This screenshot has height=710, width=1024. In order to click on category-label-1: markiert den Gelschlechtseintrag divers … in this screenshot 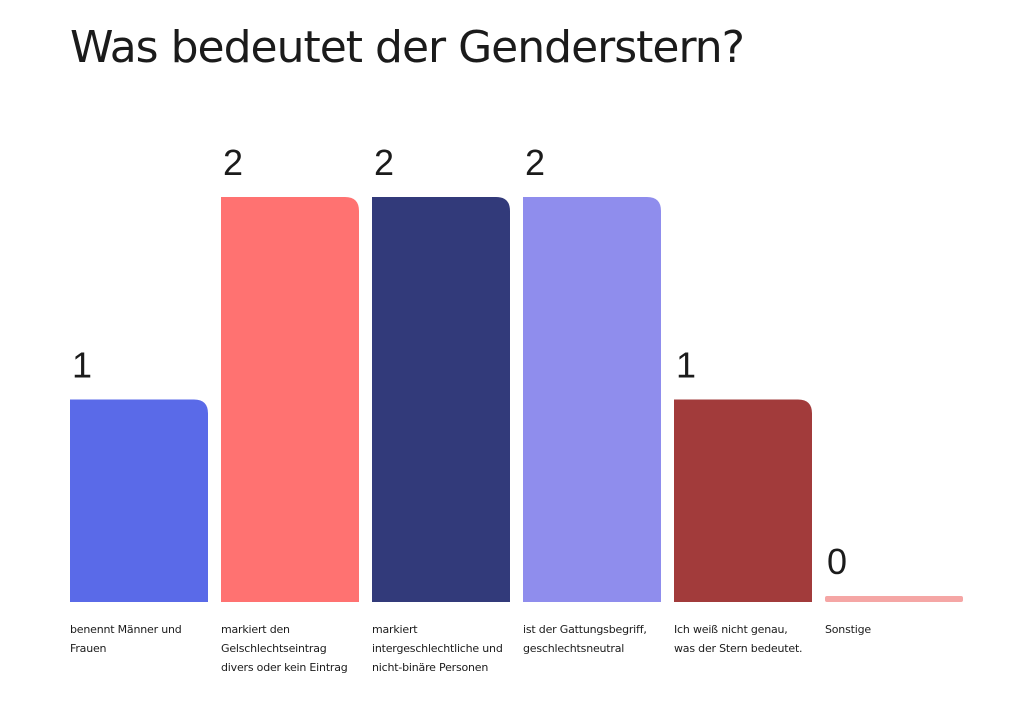, I will do `click(284, 648)`.